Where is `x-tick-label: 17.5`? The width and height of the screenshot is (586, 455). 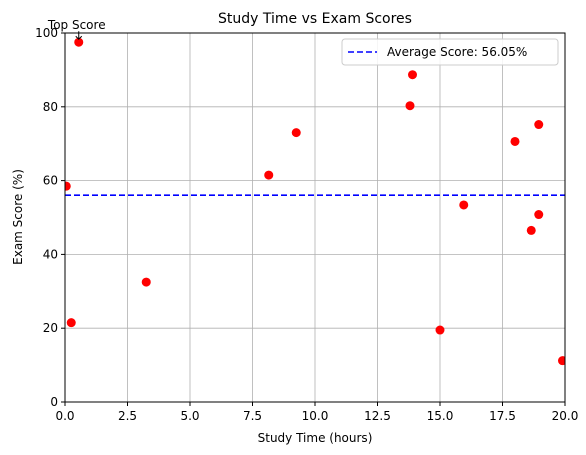
x-tick-label: 17.5 is located at coordinates (502, 416).